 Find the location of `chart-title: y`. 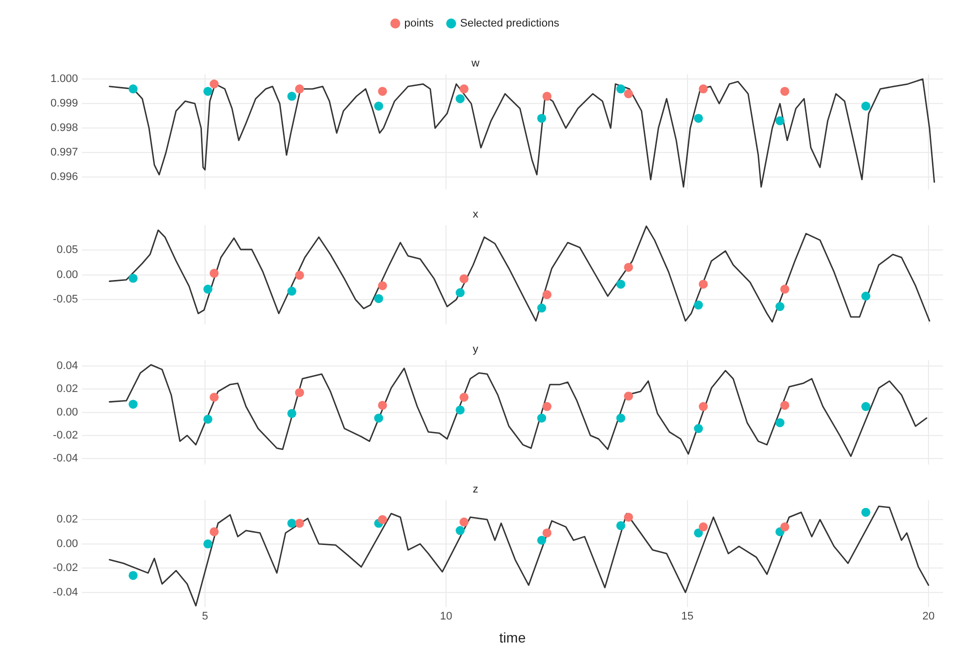

chart-title: y is located at coordinates (475, 350).